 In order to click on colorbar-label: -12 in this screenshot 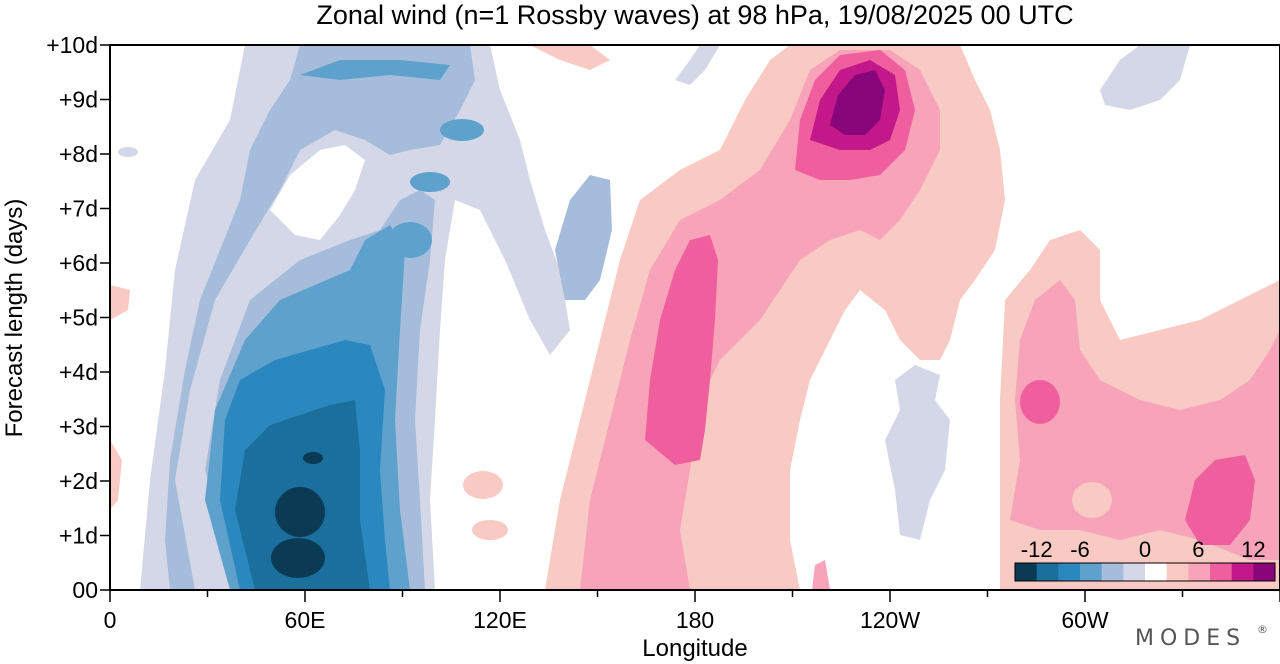, I will do `click(1037, 549)`.